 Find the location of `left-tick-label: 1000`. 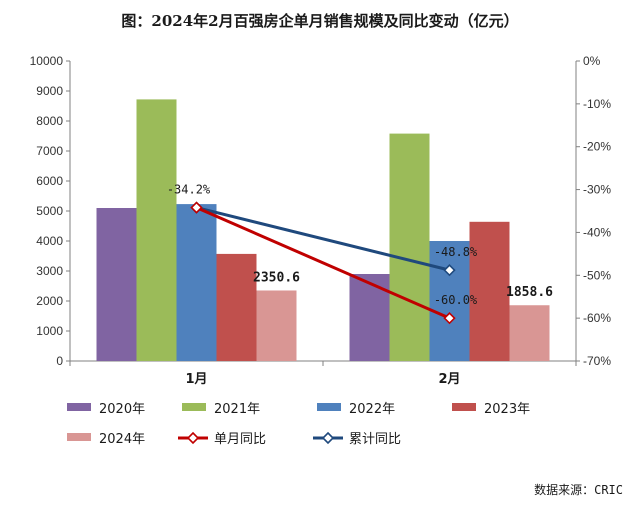

left-tick-label: 1000 is located at coordinates (49, 331).